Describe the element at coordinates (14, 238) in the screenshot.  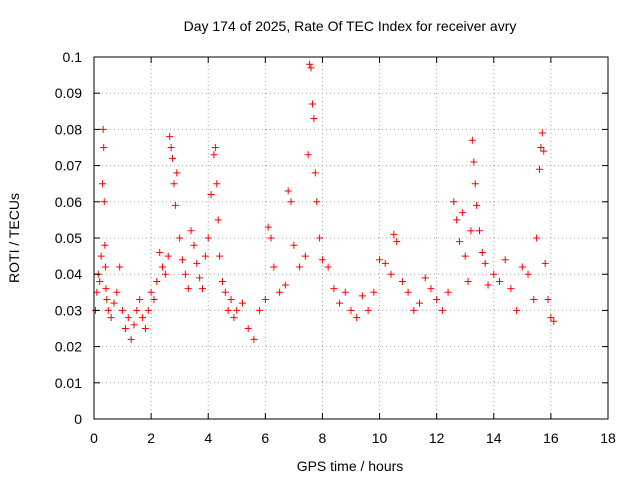
I see `y-axis-label: ROTI / TECUs` at that location.